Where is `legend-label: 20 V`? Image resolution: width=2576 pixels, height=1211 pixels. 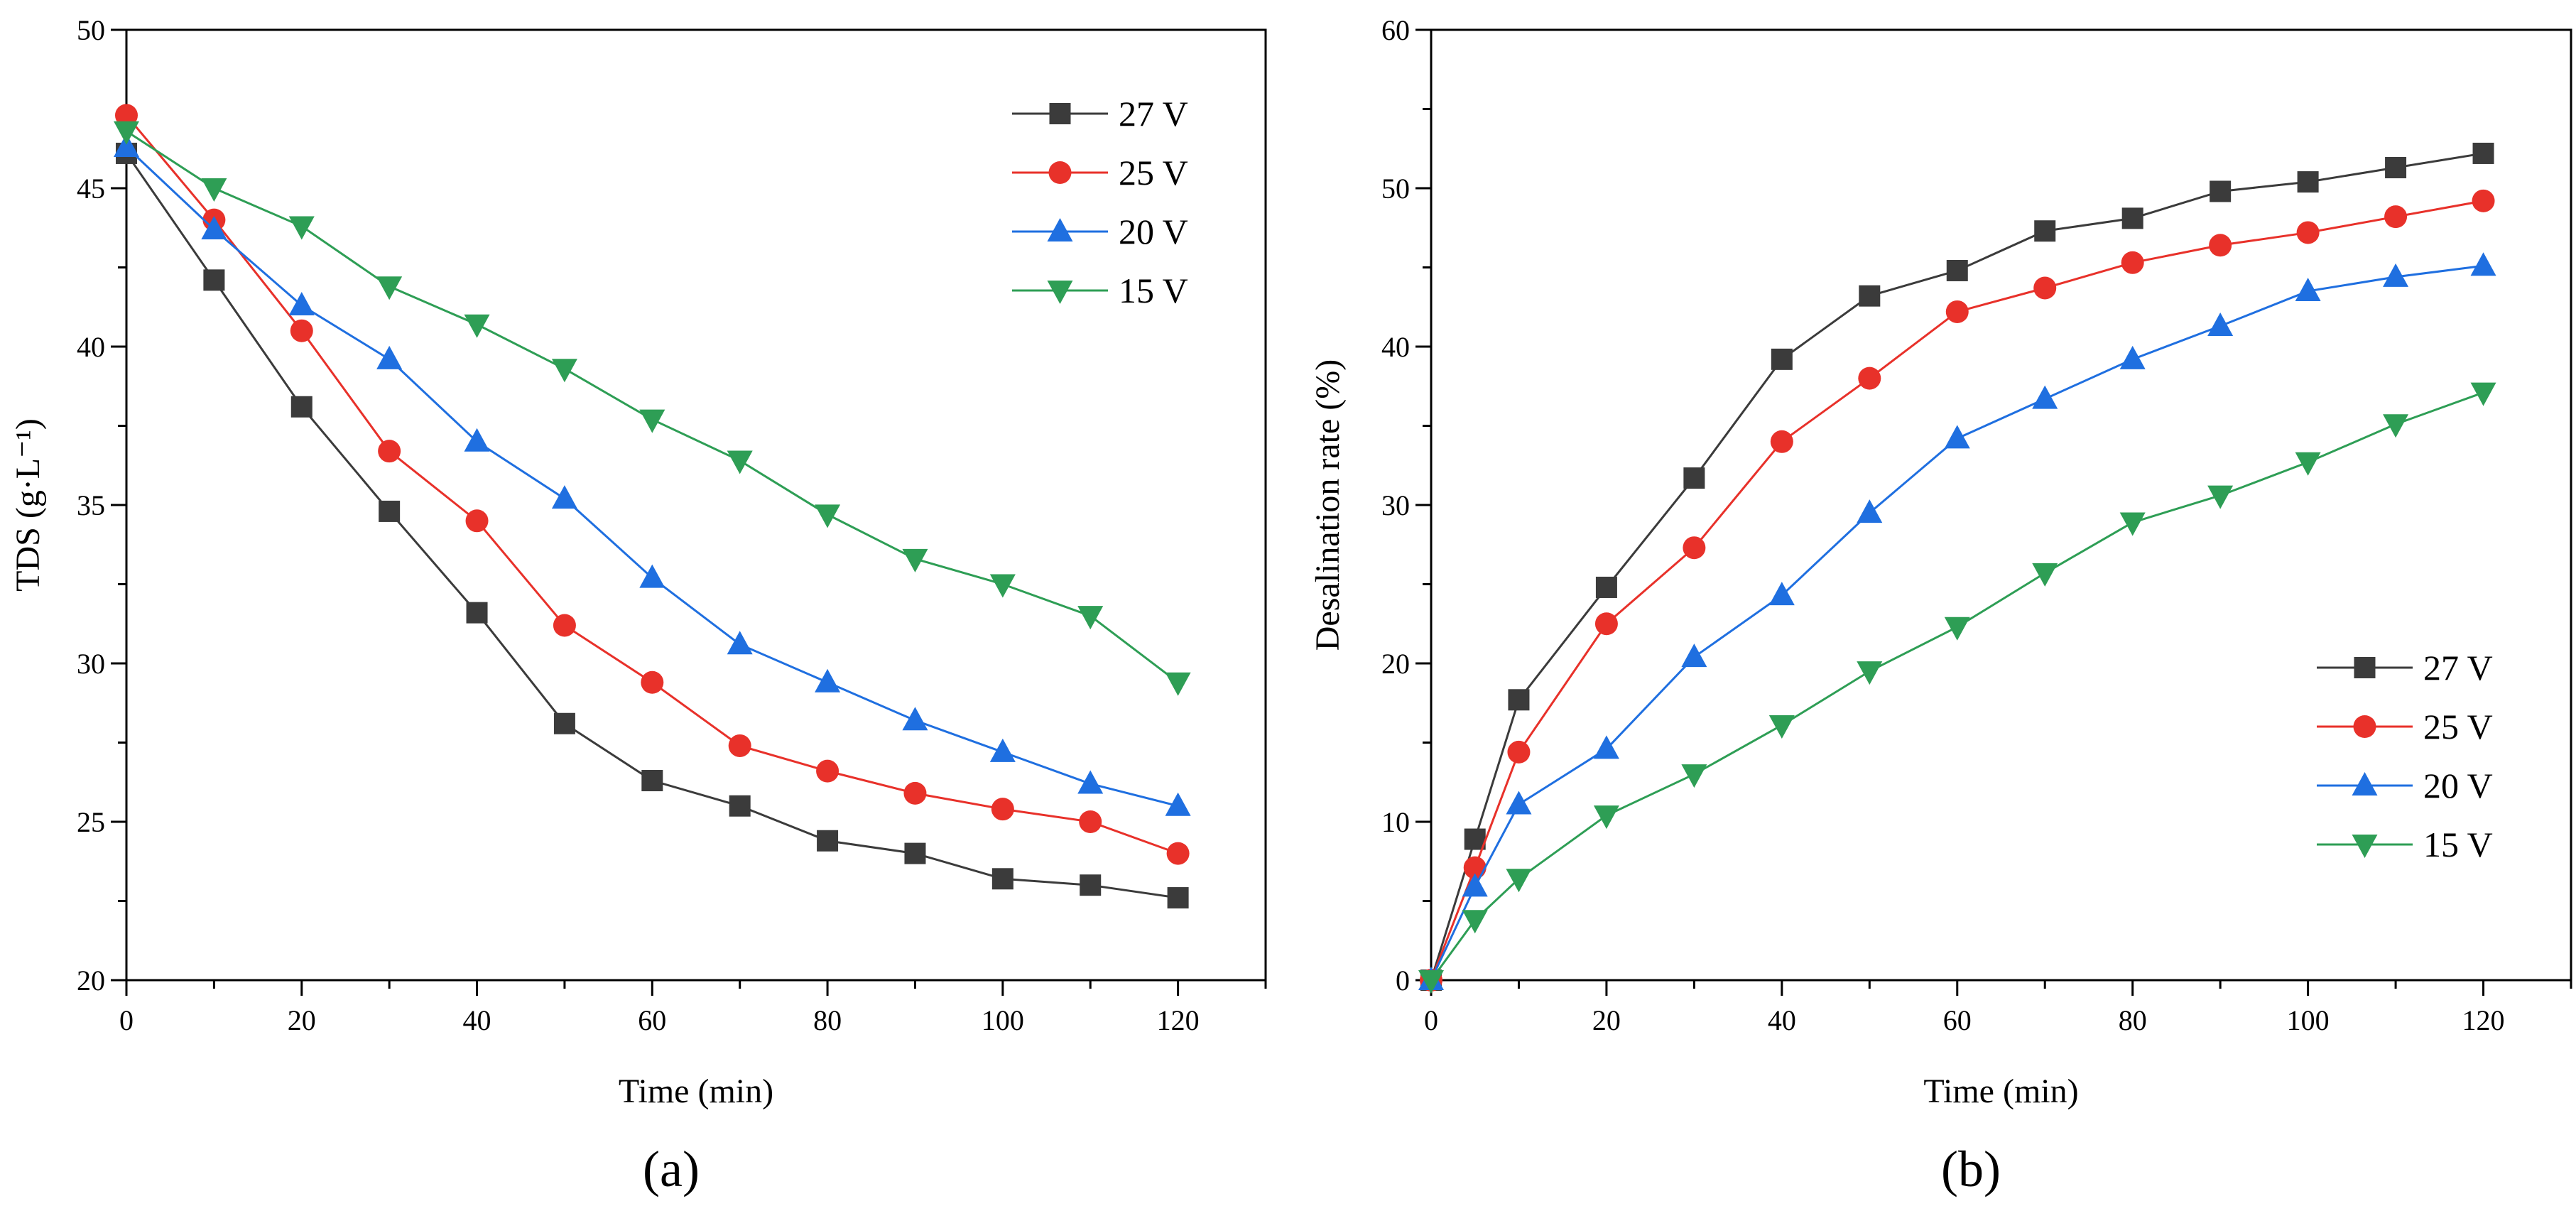
legend-label: 20 V is located at coordinates (1154, 231).